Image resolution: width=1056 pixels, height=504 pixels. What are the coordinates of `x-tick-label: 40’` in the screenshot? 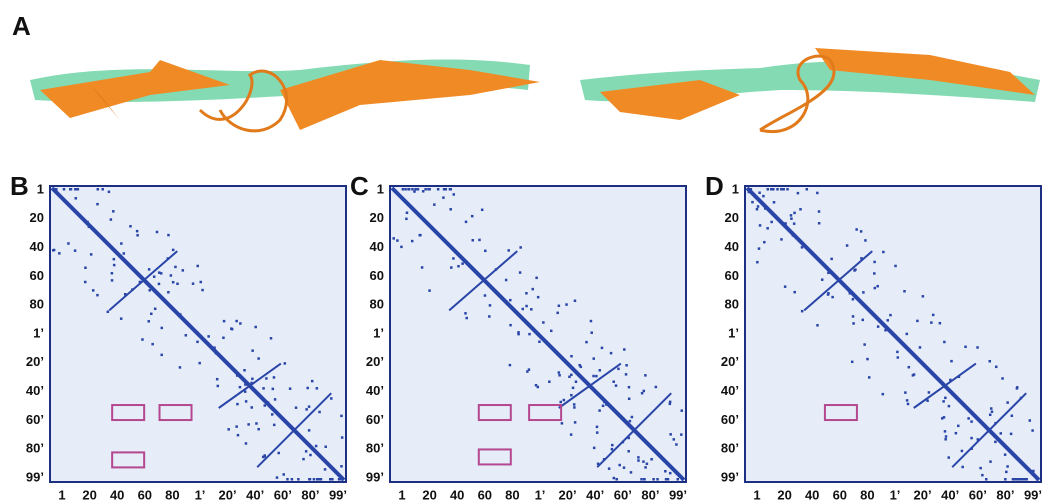 It's located at (595, 494).